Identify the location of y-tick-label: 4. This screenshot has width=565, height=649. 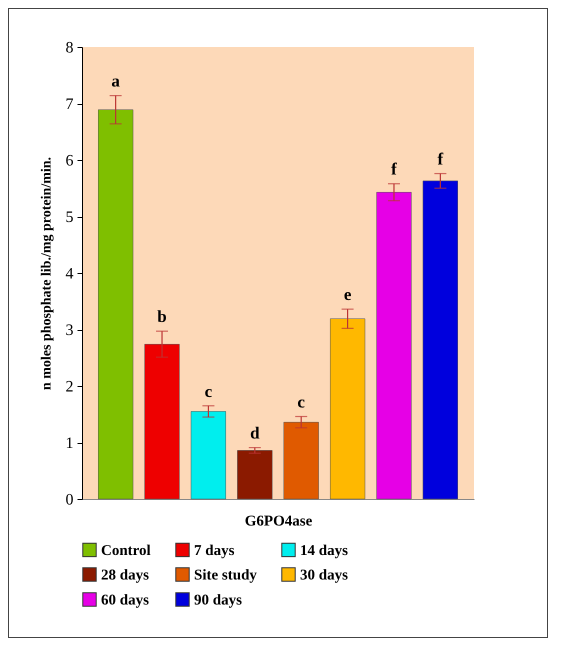
(70, 274).